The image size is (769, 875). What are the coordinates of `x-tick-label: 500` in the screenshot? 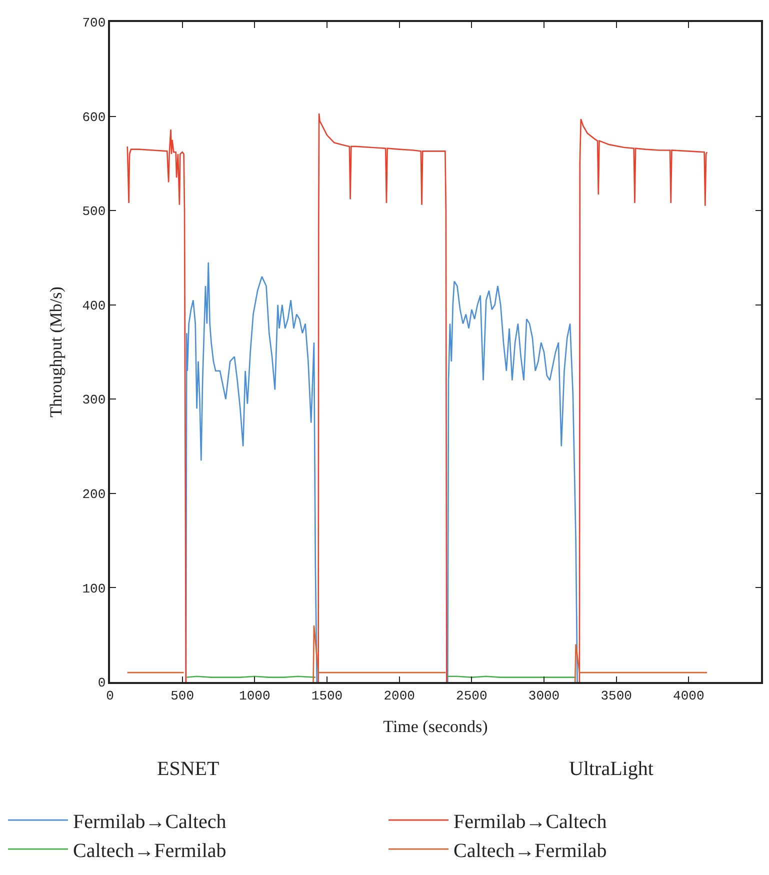 It's located at (182, 696).